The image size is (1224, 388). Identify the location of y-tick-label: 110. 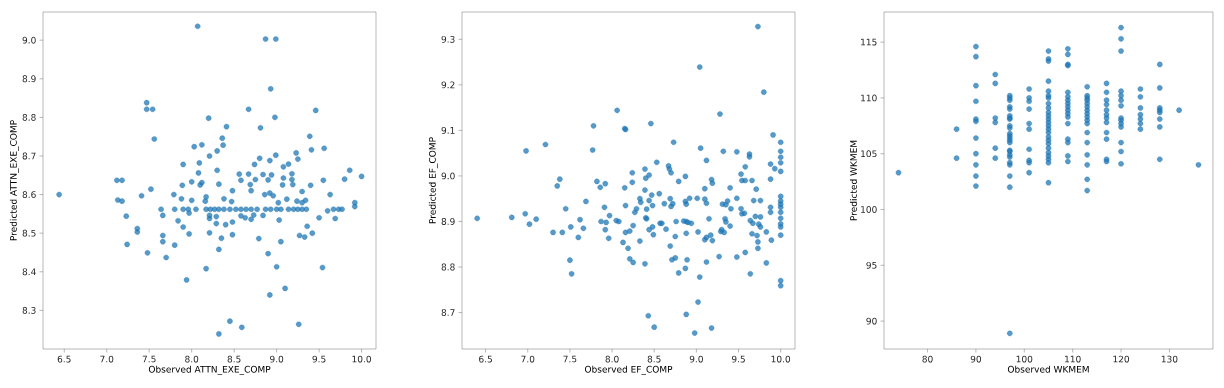
(869, 98).